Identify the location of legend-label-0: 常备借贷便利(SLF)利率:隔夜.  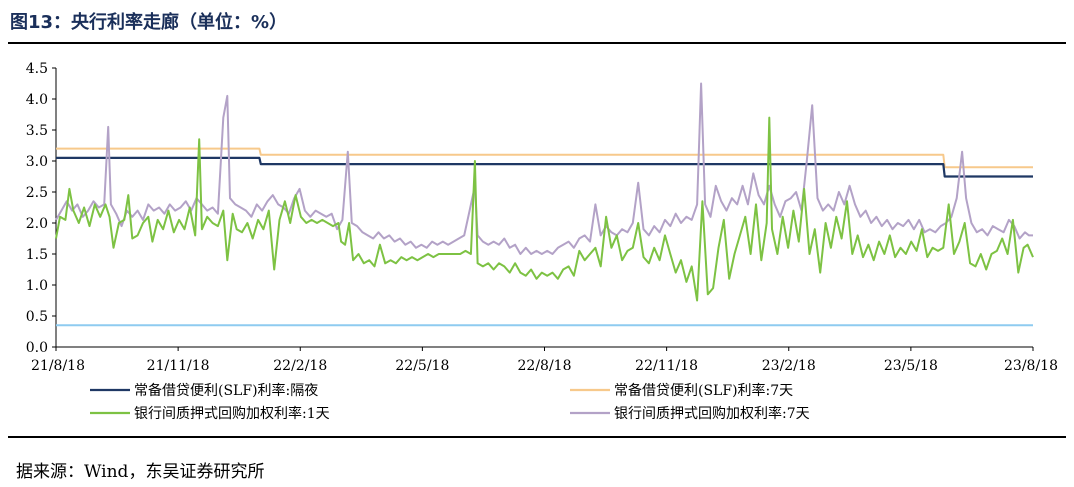
(226, 390).